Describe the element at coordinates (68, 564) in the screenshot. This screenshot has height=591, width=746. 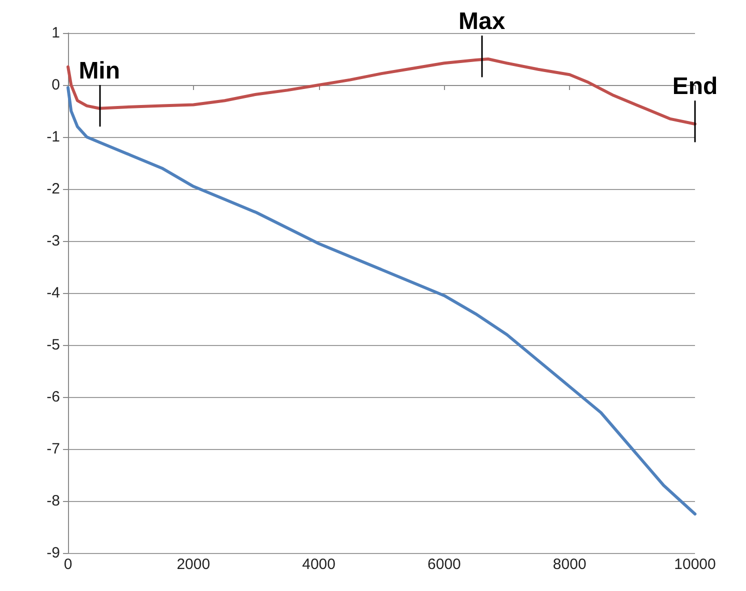
I see `x-tick-label: 0` at that location.